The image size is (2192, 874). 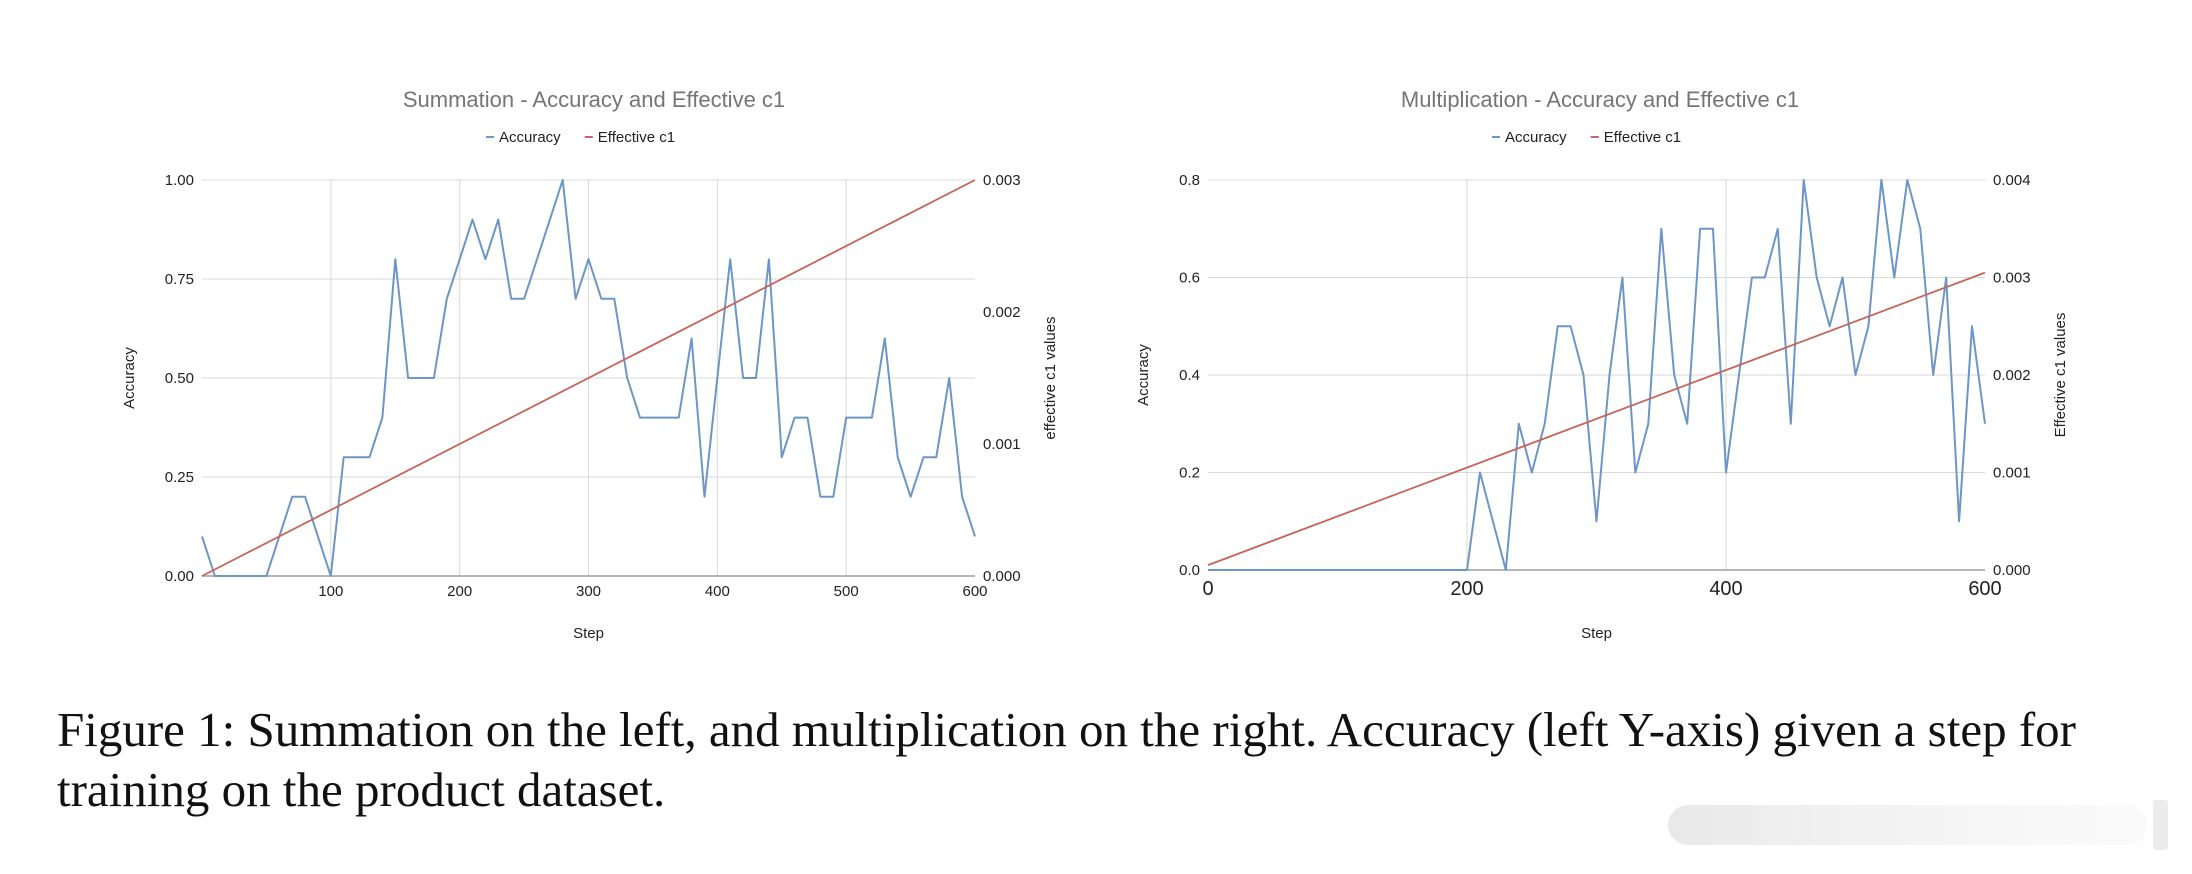 What do you see at coordinates (1050, 377) in the screenshot?
I see `y2-axis-label: effective c1 values` at bounding box center [1050, 377].